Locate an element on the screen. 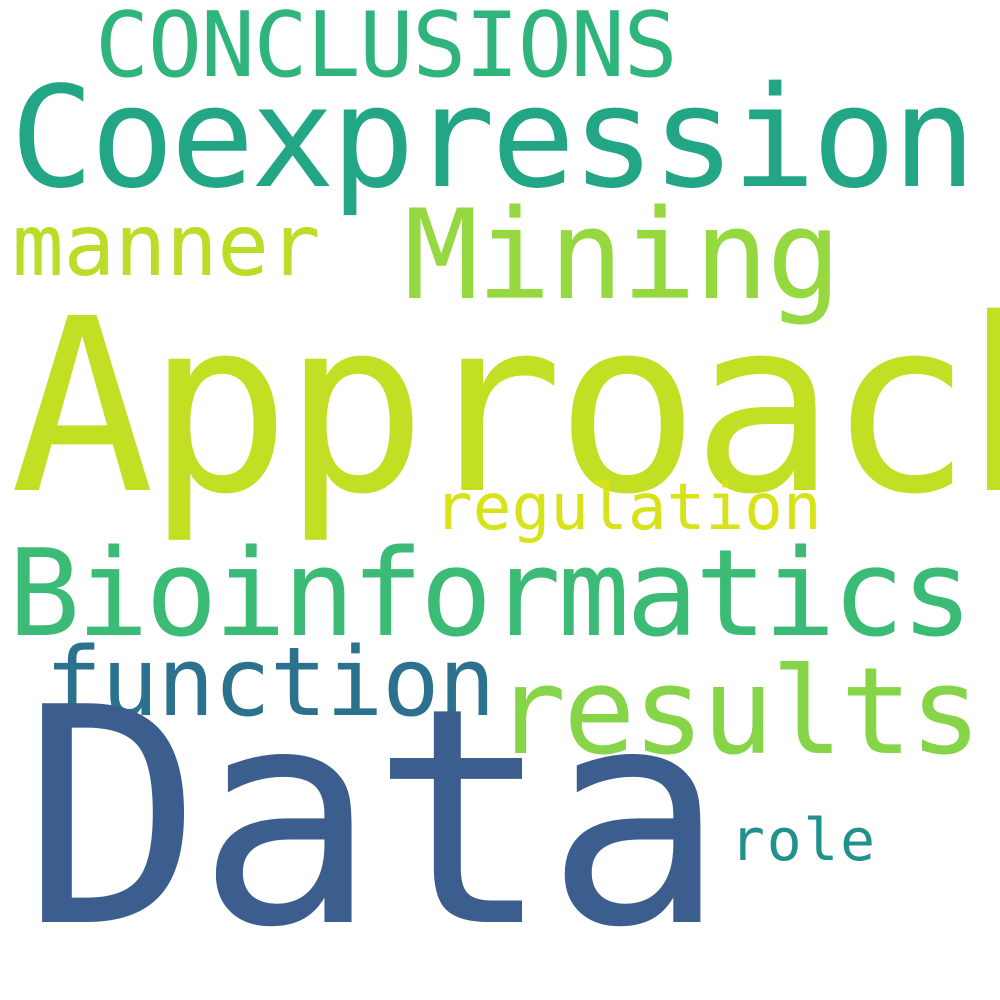 This screenshot has width=1000, height=1000. word-mining: Mining is located at coordinates (622, 256).